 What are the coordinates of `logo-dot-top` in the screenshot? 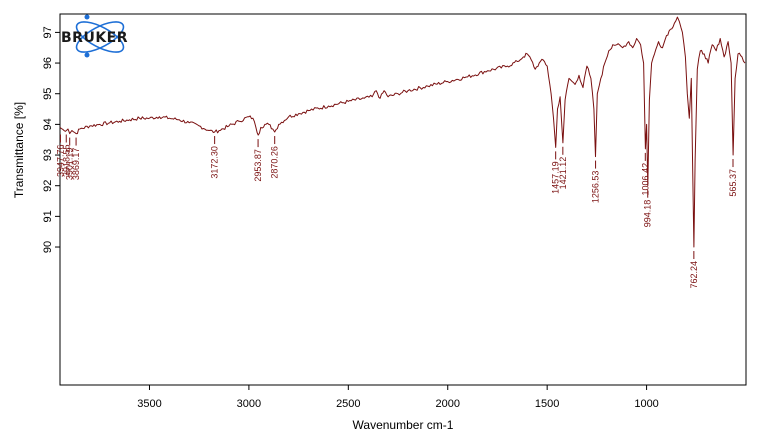 It's located at (87, 17).